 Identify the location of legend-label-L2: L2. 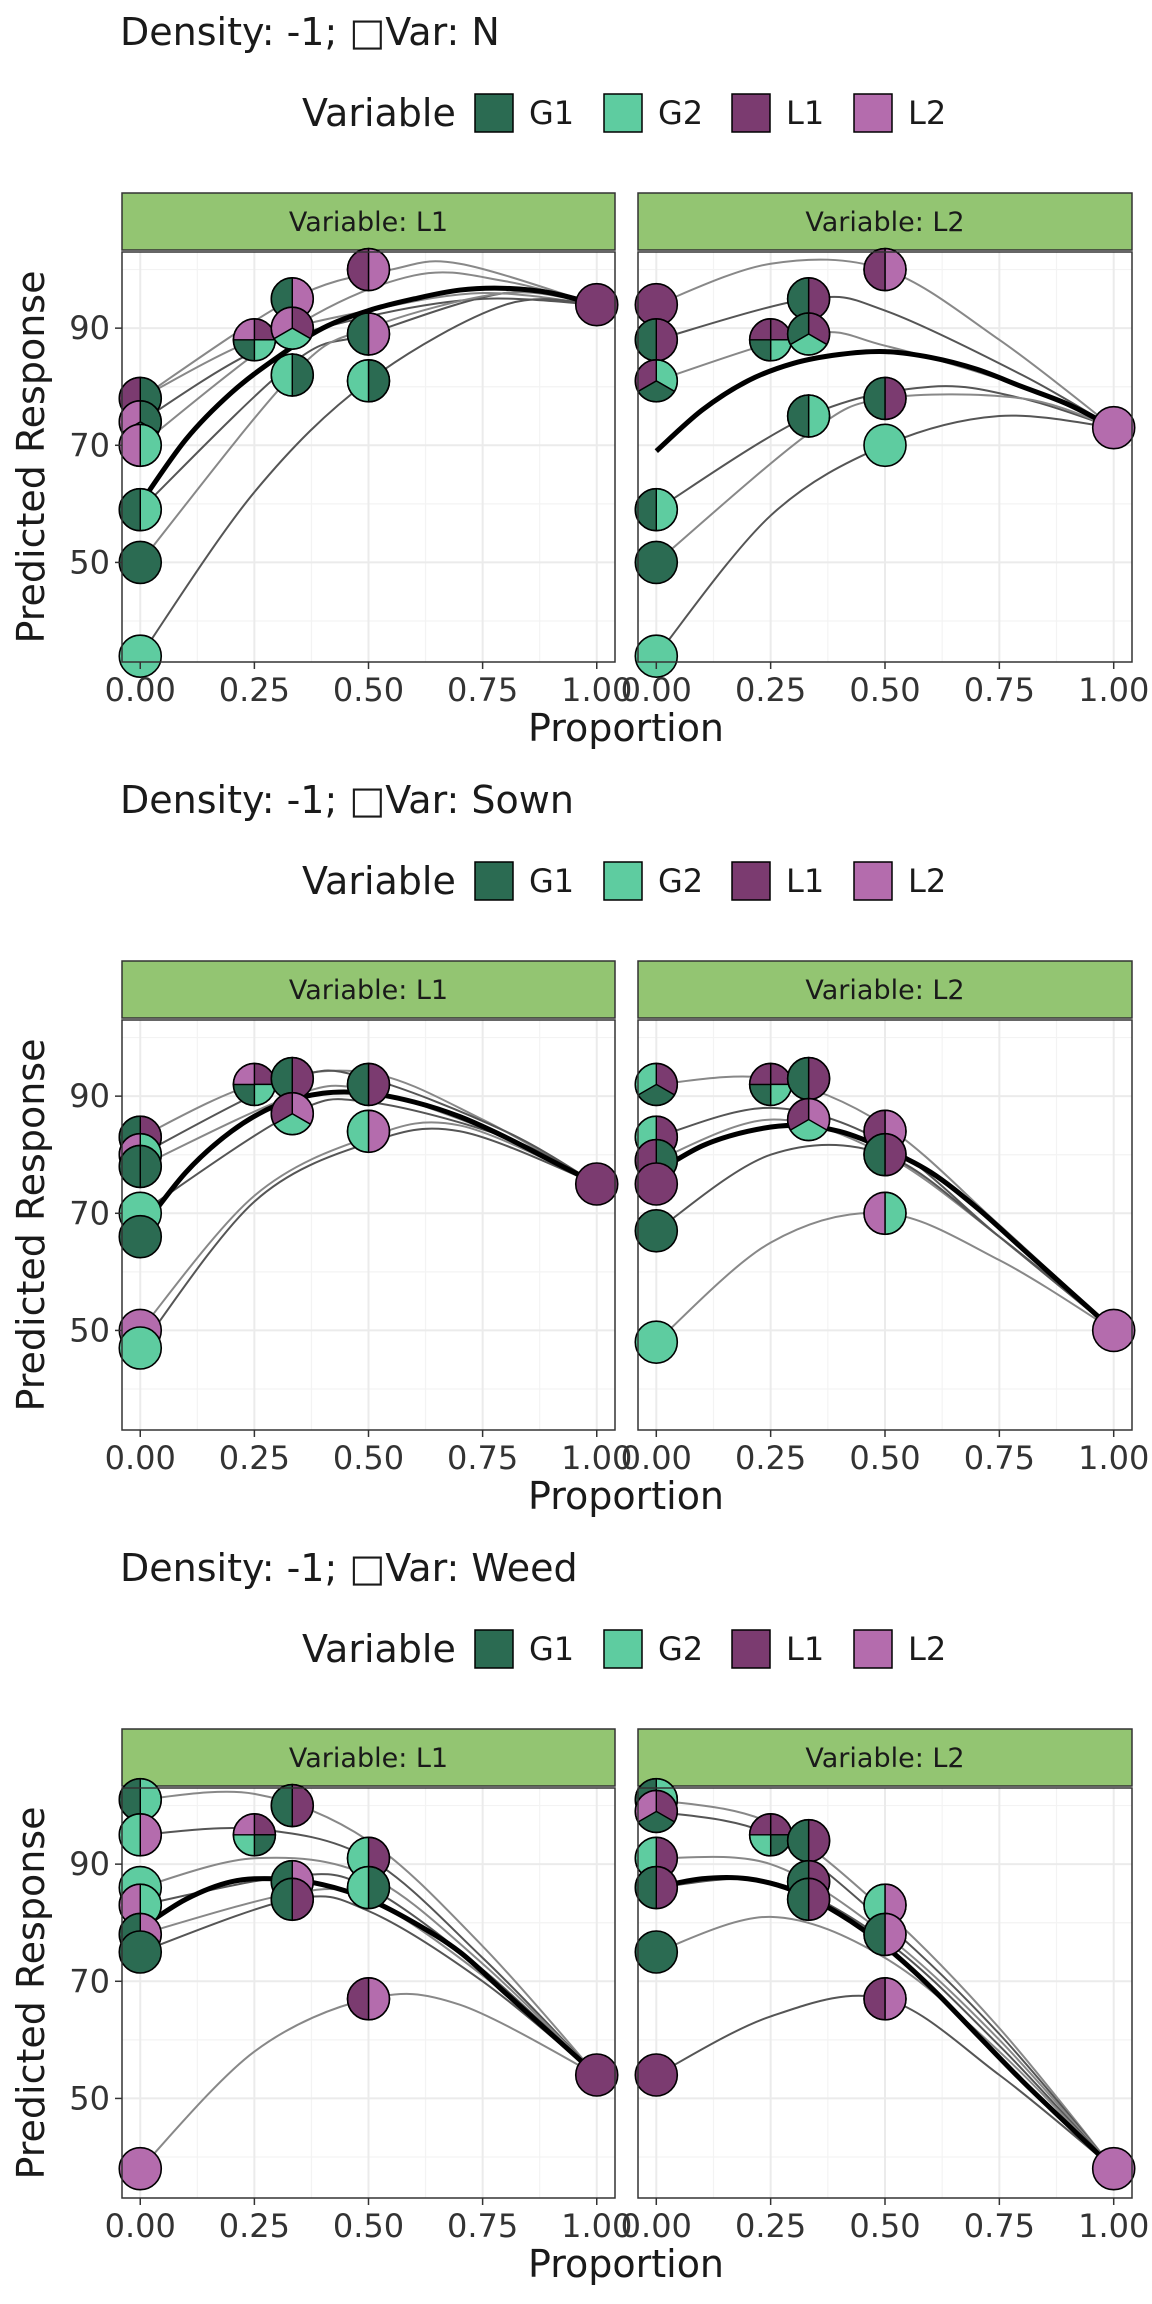
(927, 1649).